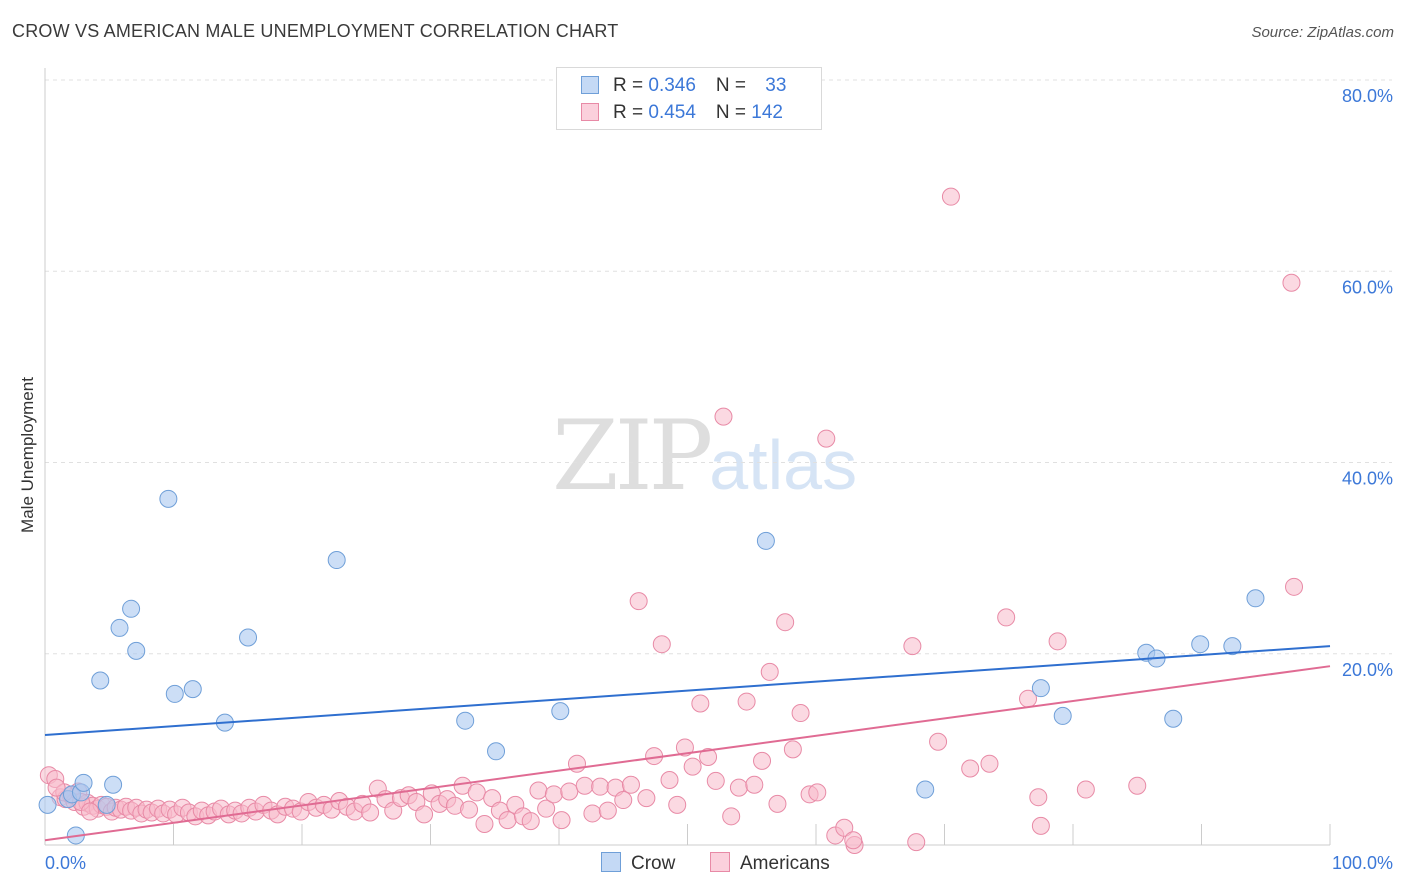  I want to click on legend-n-value: 142, so click(767, 112).